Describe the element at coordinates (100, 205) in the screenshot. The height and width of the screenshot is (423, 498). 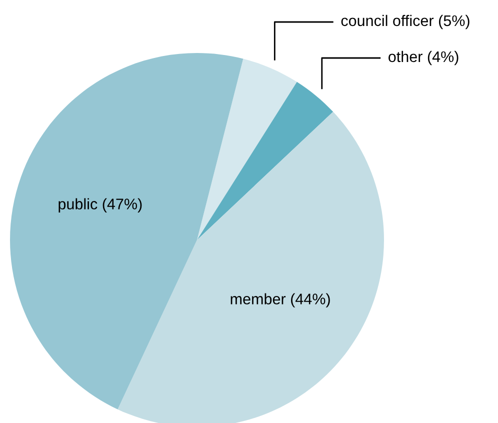
I see `slice-label: public (47%)` at that location.